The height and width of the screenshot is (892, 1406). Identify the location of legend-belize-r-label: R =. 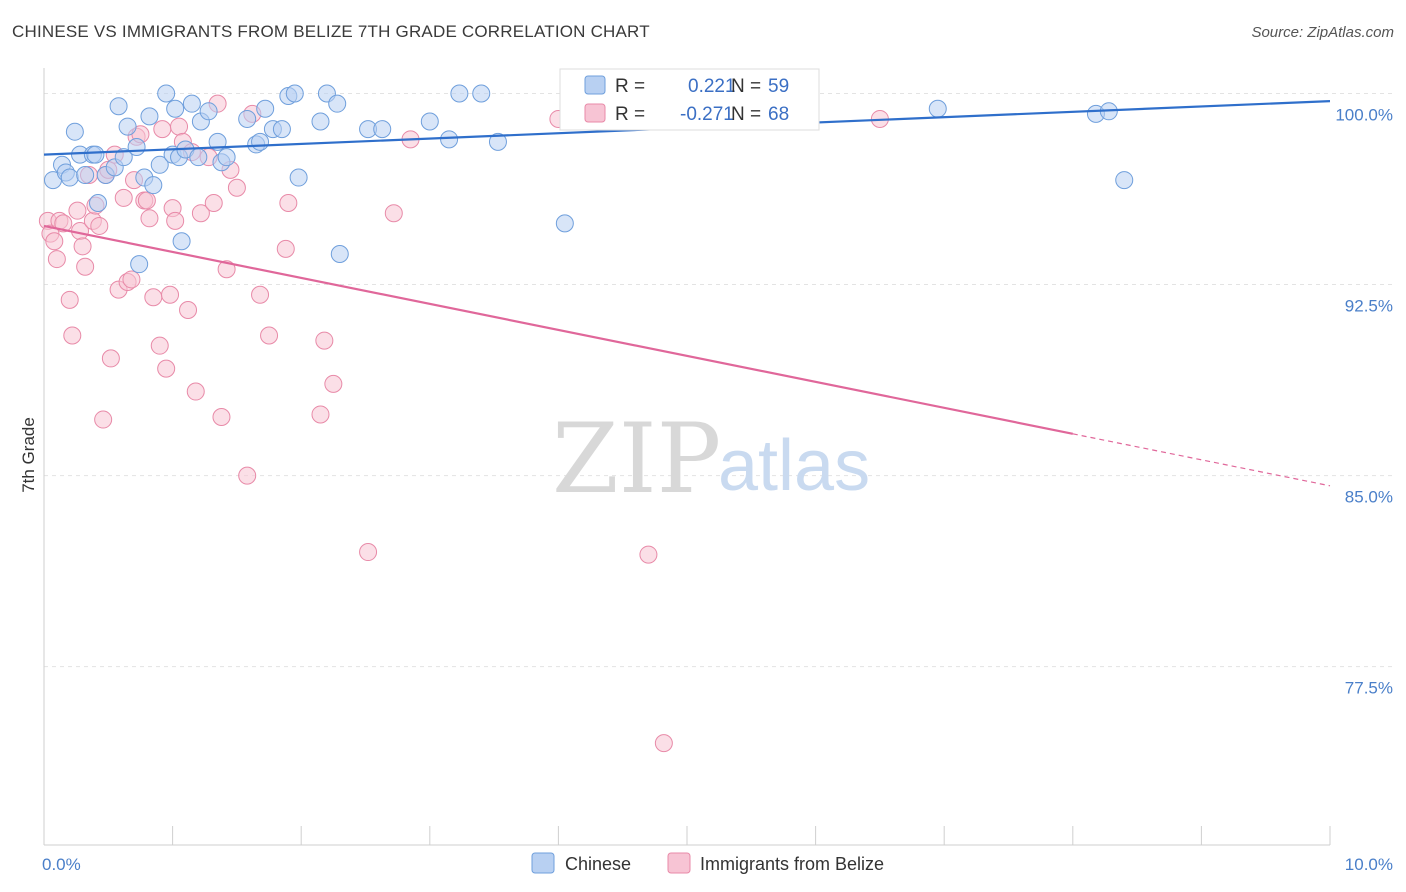
(630, 114).